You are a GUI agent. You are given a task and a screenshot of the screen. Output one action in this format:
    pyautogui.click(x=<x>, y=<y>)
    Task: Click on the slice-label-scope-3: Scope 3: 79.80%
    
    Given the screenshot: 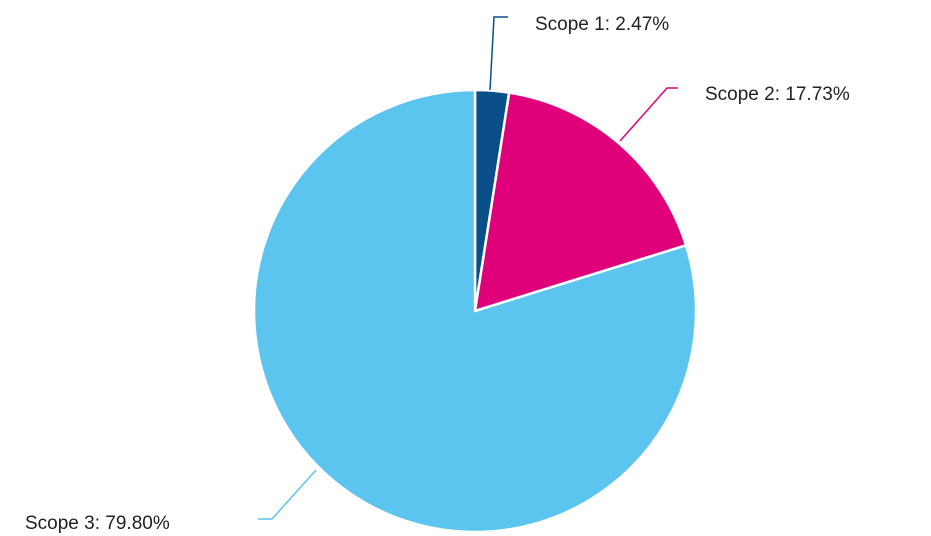 What is the action you would take?
    pyautogui.click(x=97, y=523)
    